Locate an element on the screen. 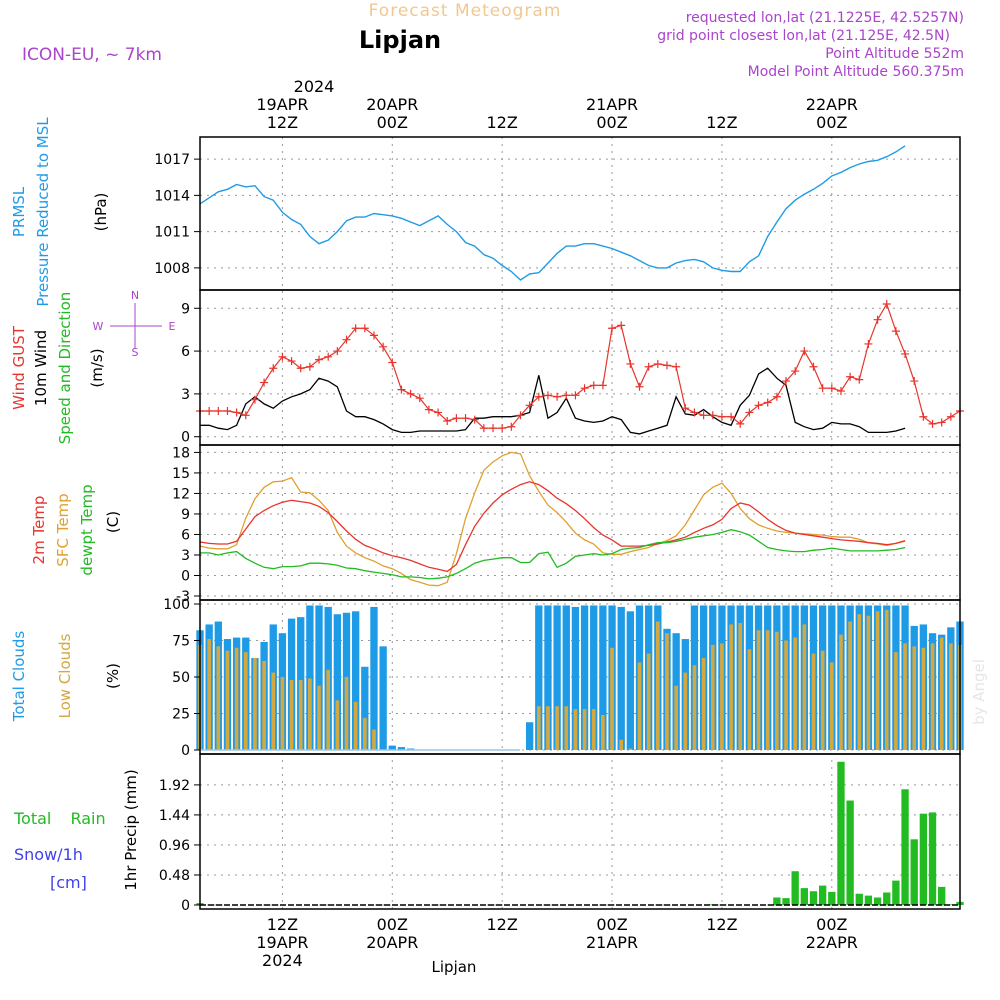  prmsl-line is located at coordinates (552, 213).